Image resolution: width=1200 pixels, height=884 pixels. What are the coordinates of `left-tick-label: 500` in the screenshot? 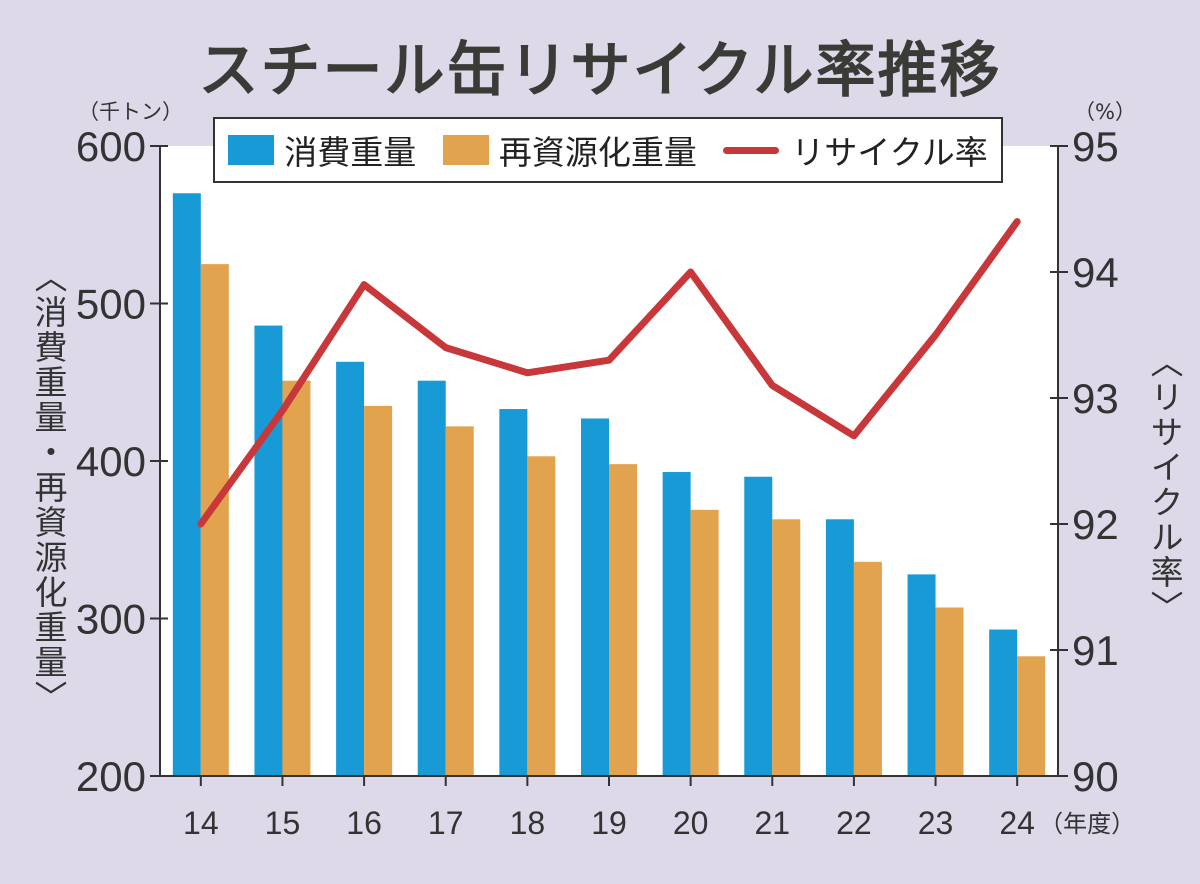 It's located at (111, 304).